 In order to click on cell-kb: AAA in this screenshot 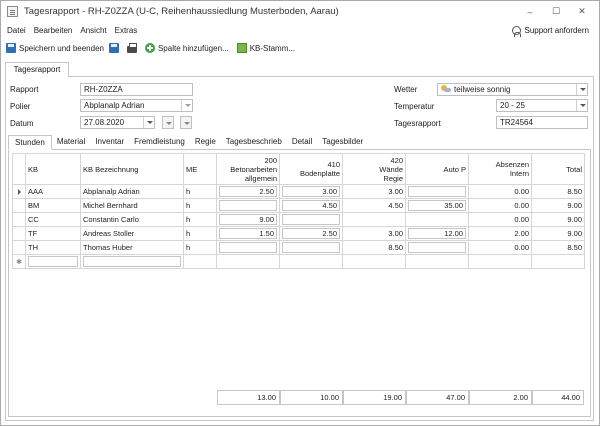, I will do `click(53, 191)`.